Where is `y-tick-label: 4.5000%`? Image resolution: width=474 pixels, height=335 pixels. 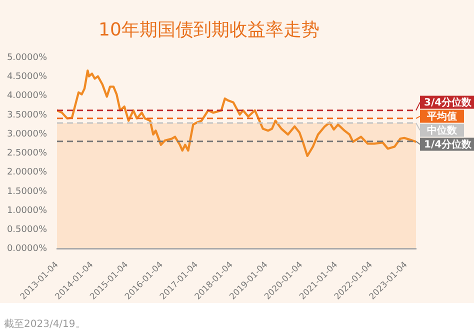 y-tick-label: 4.5000% is located at coordinates (27, 77).